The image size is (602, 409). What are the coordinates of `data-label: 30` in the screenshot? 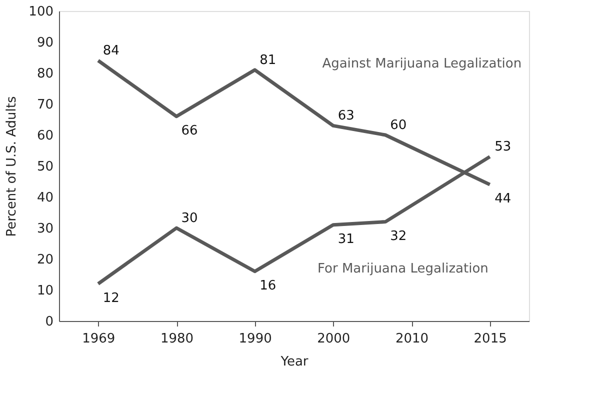 It's located at (189, 218).